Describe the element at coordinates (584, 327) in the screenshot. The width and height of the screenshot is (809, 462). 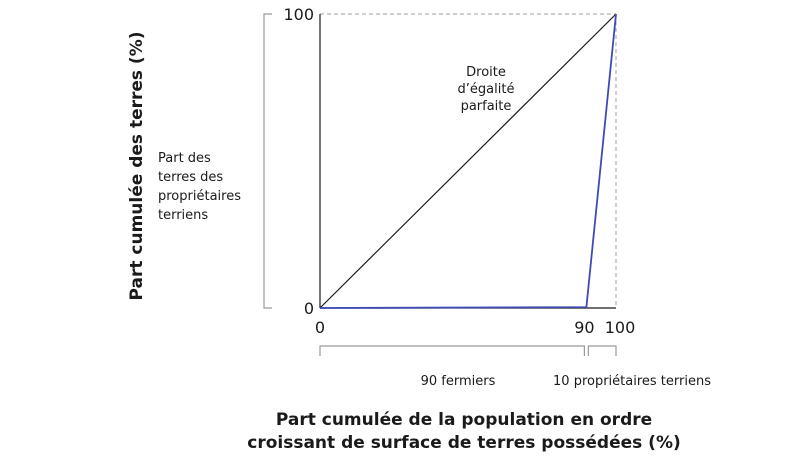
I see `x-tick-label-90: 90` at that location.